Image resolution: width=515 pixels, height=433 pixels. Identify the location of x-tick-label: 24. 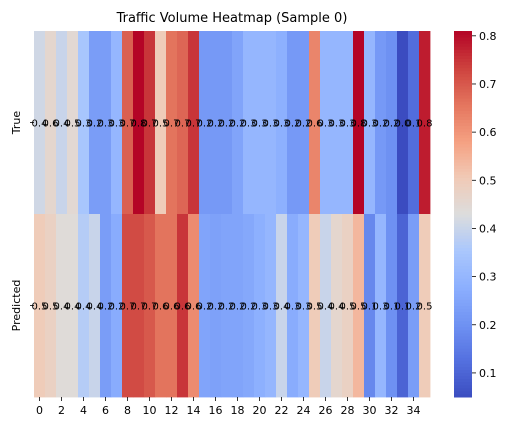
(304, 410).